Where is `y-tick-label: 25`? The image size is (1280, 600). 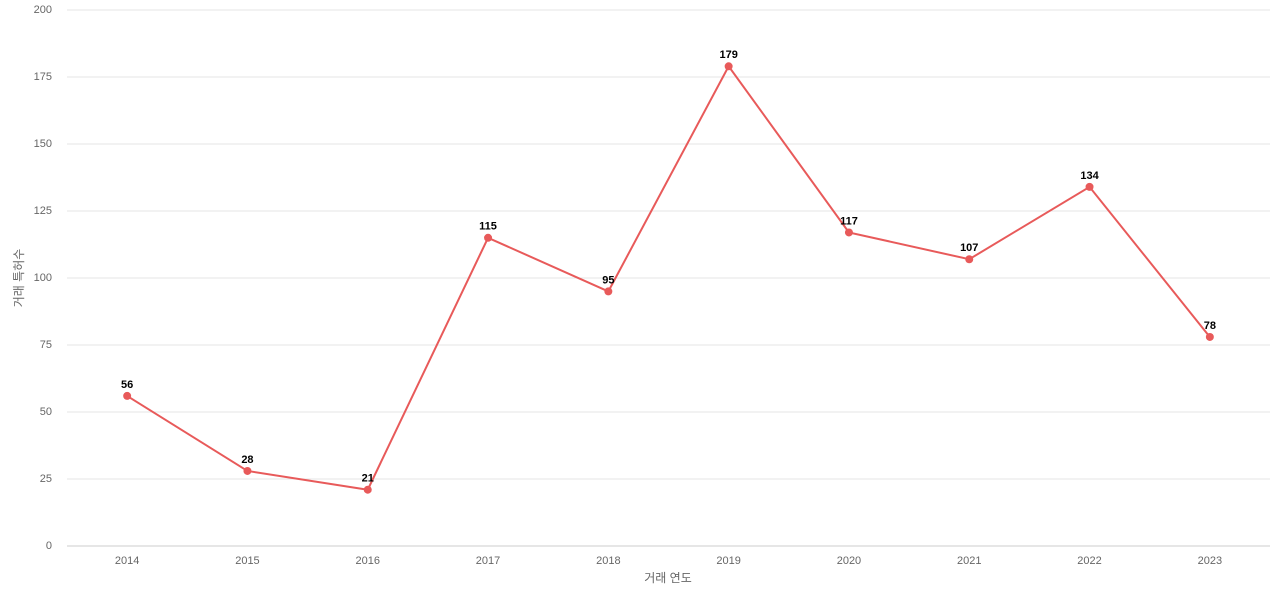 y-tick-label: 25 is located at coordinates (46, 479).